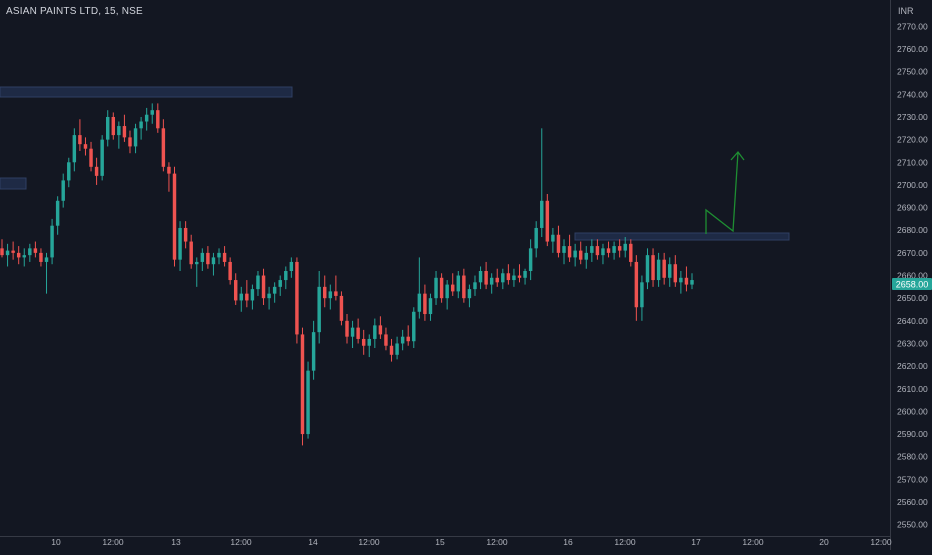  What do you see at coordinates (146, 92) in the screenshot?
I see `zone-upper` at bounding box center [146, 92].